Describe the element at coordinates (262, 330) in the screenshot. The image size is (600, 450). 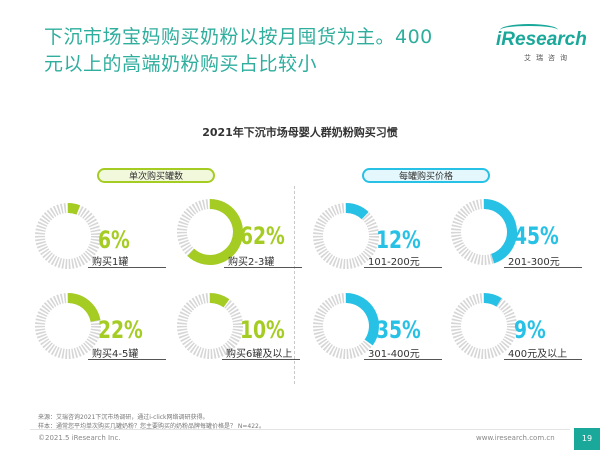
I see `donut-value-label: 10%` at that location.